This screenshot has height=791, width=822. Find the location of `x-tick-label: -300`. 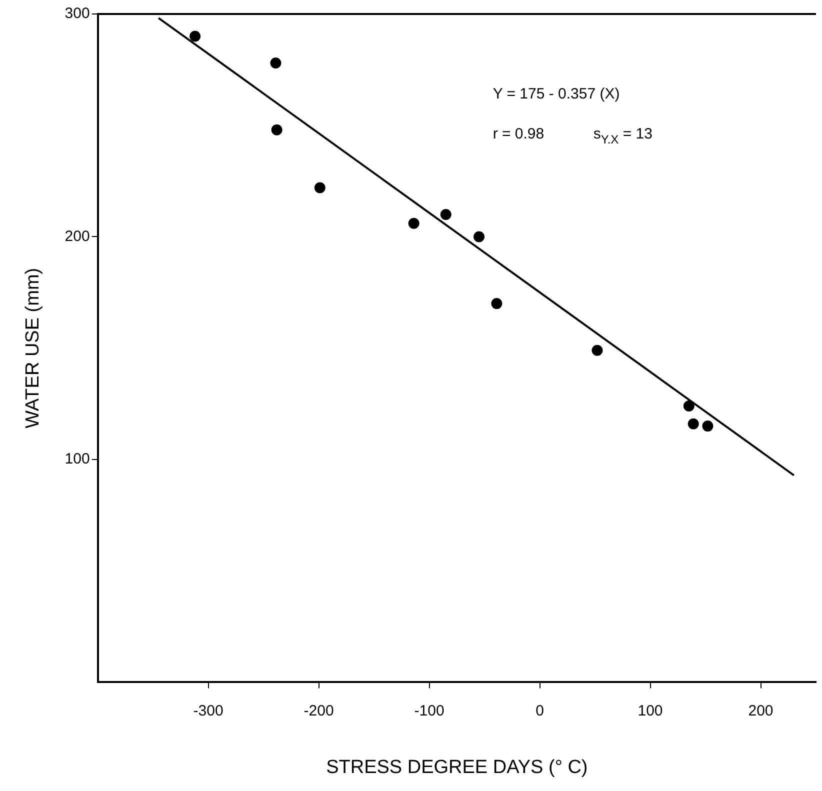

x-tick-label: -300 is located at coordinates (208, 711).